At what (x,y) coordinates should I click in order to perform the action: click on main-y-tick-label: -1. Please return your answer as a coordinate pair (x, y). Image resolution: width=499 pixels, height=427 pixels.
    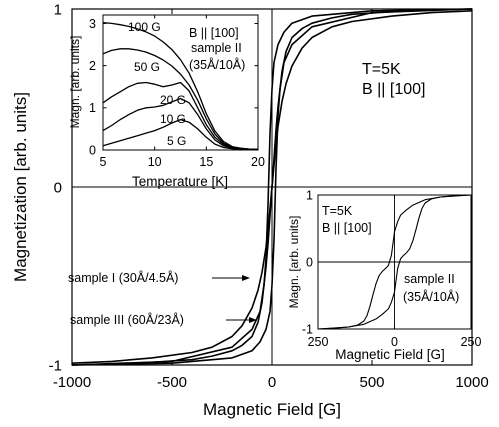
    Looking at the image, I should click on (55, 365).